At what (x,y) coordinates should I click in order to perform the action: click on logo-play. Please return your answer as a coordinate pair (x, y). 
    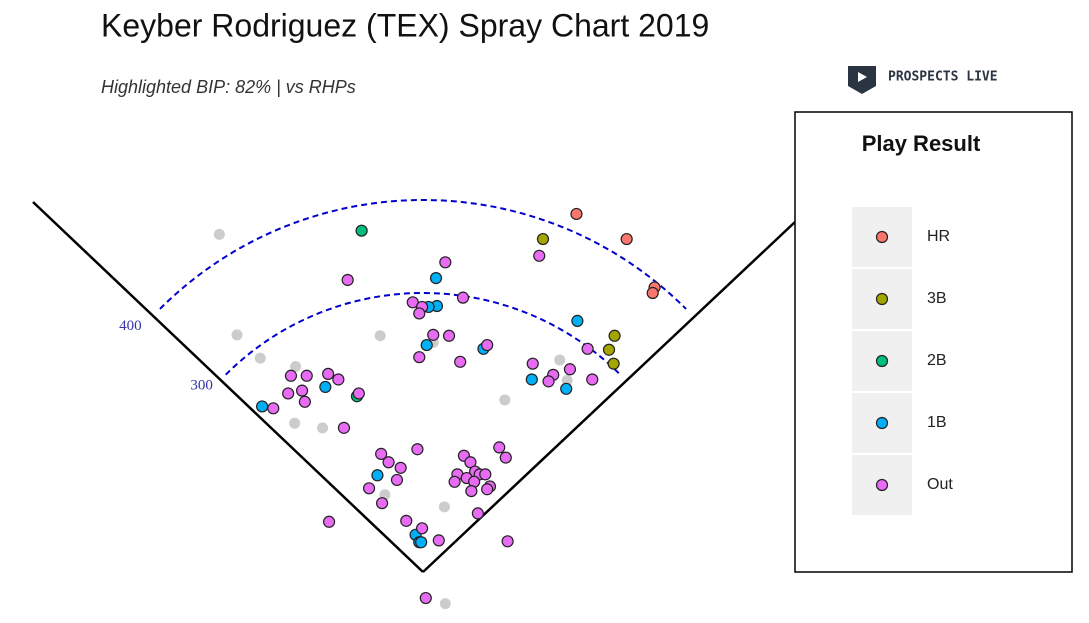
    Looking at the image, I should click on (862, 77).